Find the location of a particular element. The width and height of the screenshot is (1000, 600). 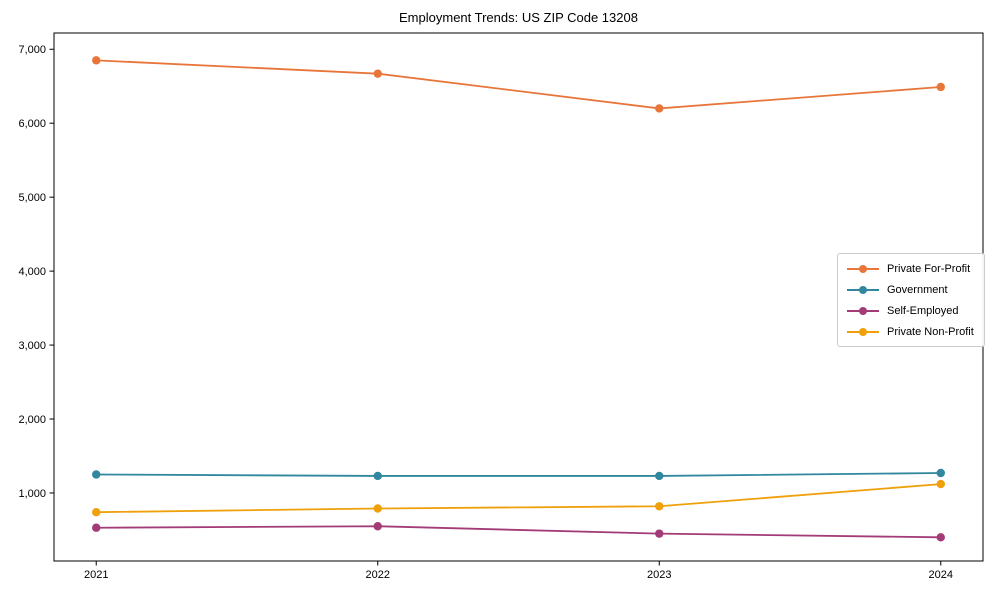

y-tick-label: 6,000 is located at coordinates (32, 124).